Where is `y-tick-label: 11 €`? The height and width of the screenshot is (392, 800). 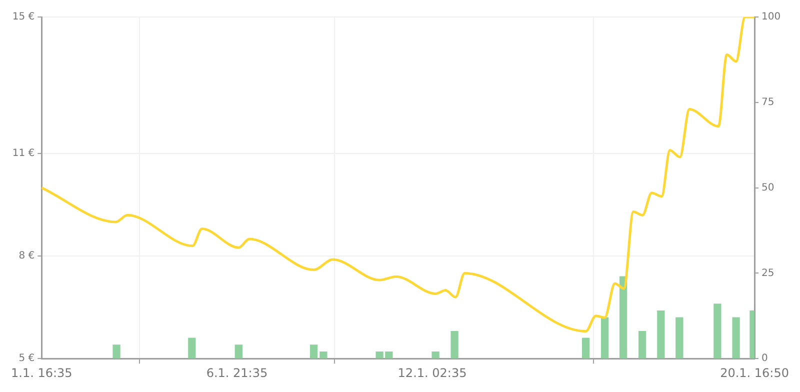
y-tick-label: 11 € is located at coordinates (23, 154).